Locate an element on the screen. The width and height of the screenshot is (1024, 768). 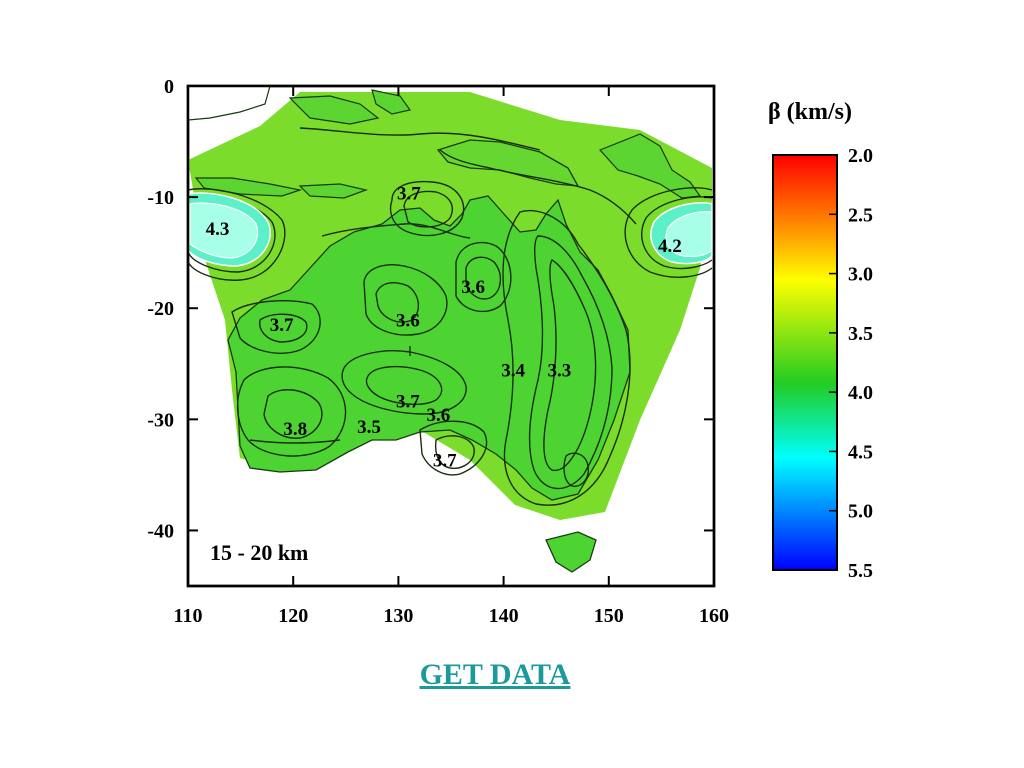
legend-tick-label: 4.5 is located at coordinates (860, 452).